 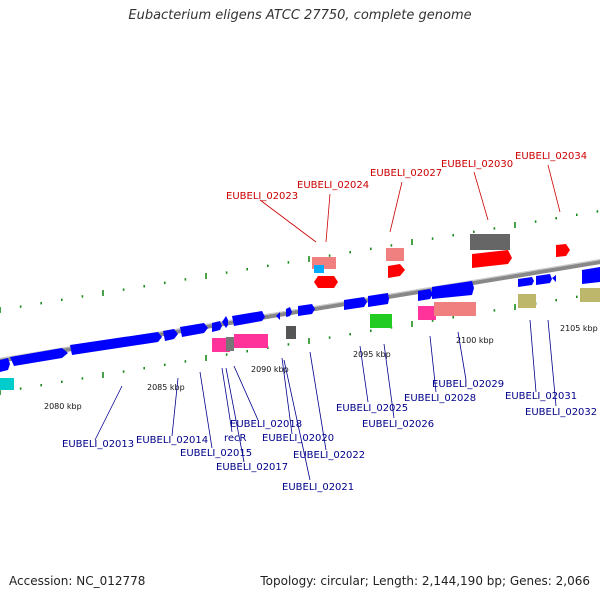 What do you see at coordinates (166, 387) in the screenshot?
I see `kbp-label: 2085 kbp` at bounding box center [166, 387].